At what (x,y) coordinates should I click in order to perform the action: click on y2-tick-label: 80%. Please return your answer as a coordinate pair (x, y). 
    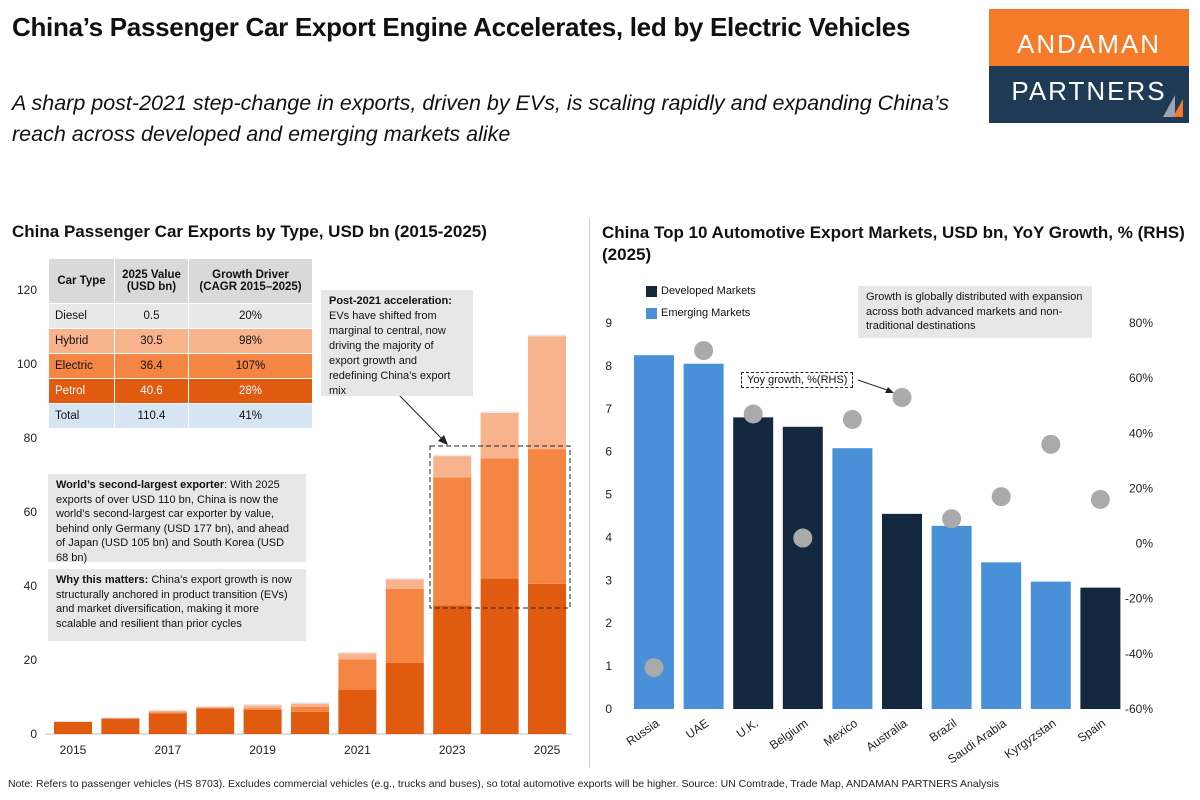
    Looking at the image, I should click on (1141, 323).